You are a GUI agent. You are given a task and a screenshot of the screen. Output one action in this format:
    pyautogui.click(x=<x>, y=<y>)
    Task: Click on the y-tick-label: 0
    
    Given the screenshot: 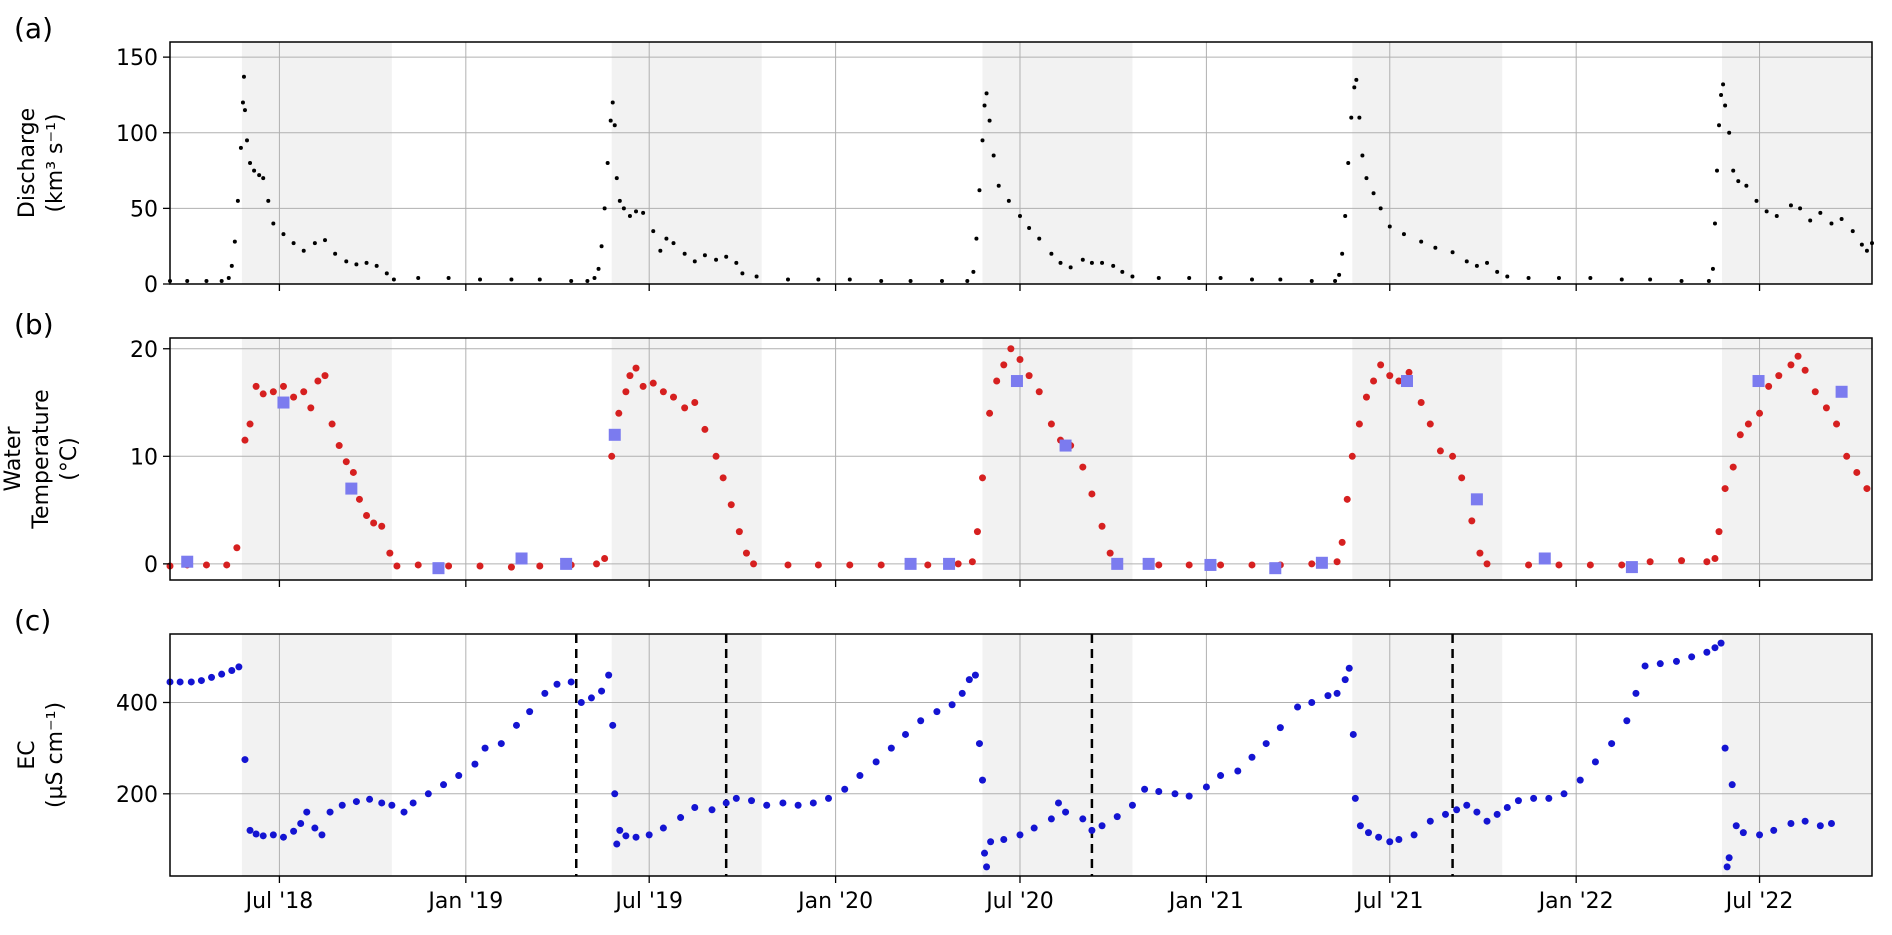 What is the action you would take?
    pyautogui.click(x=151, y=285)
    